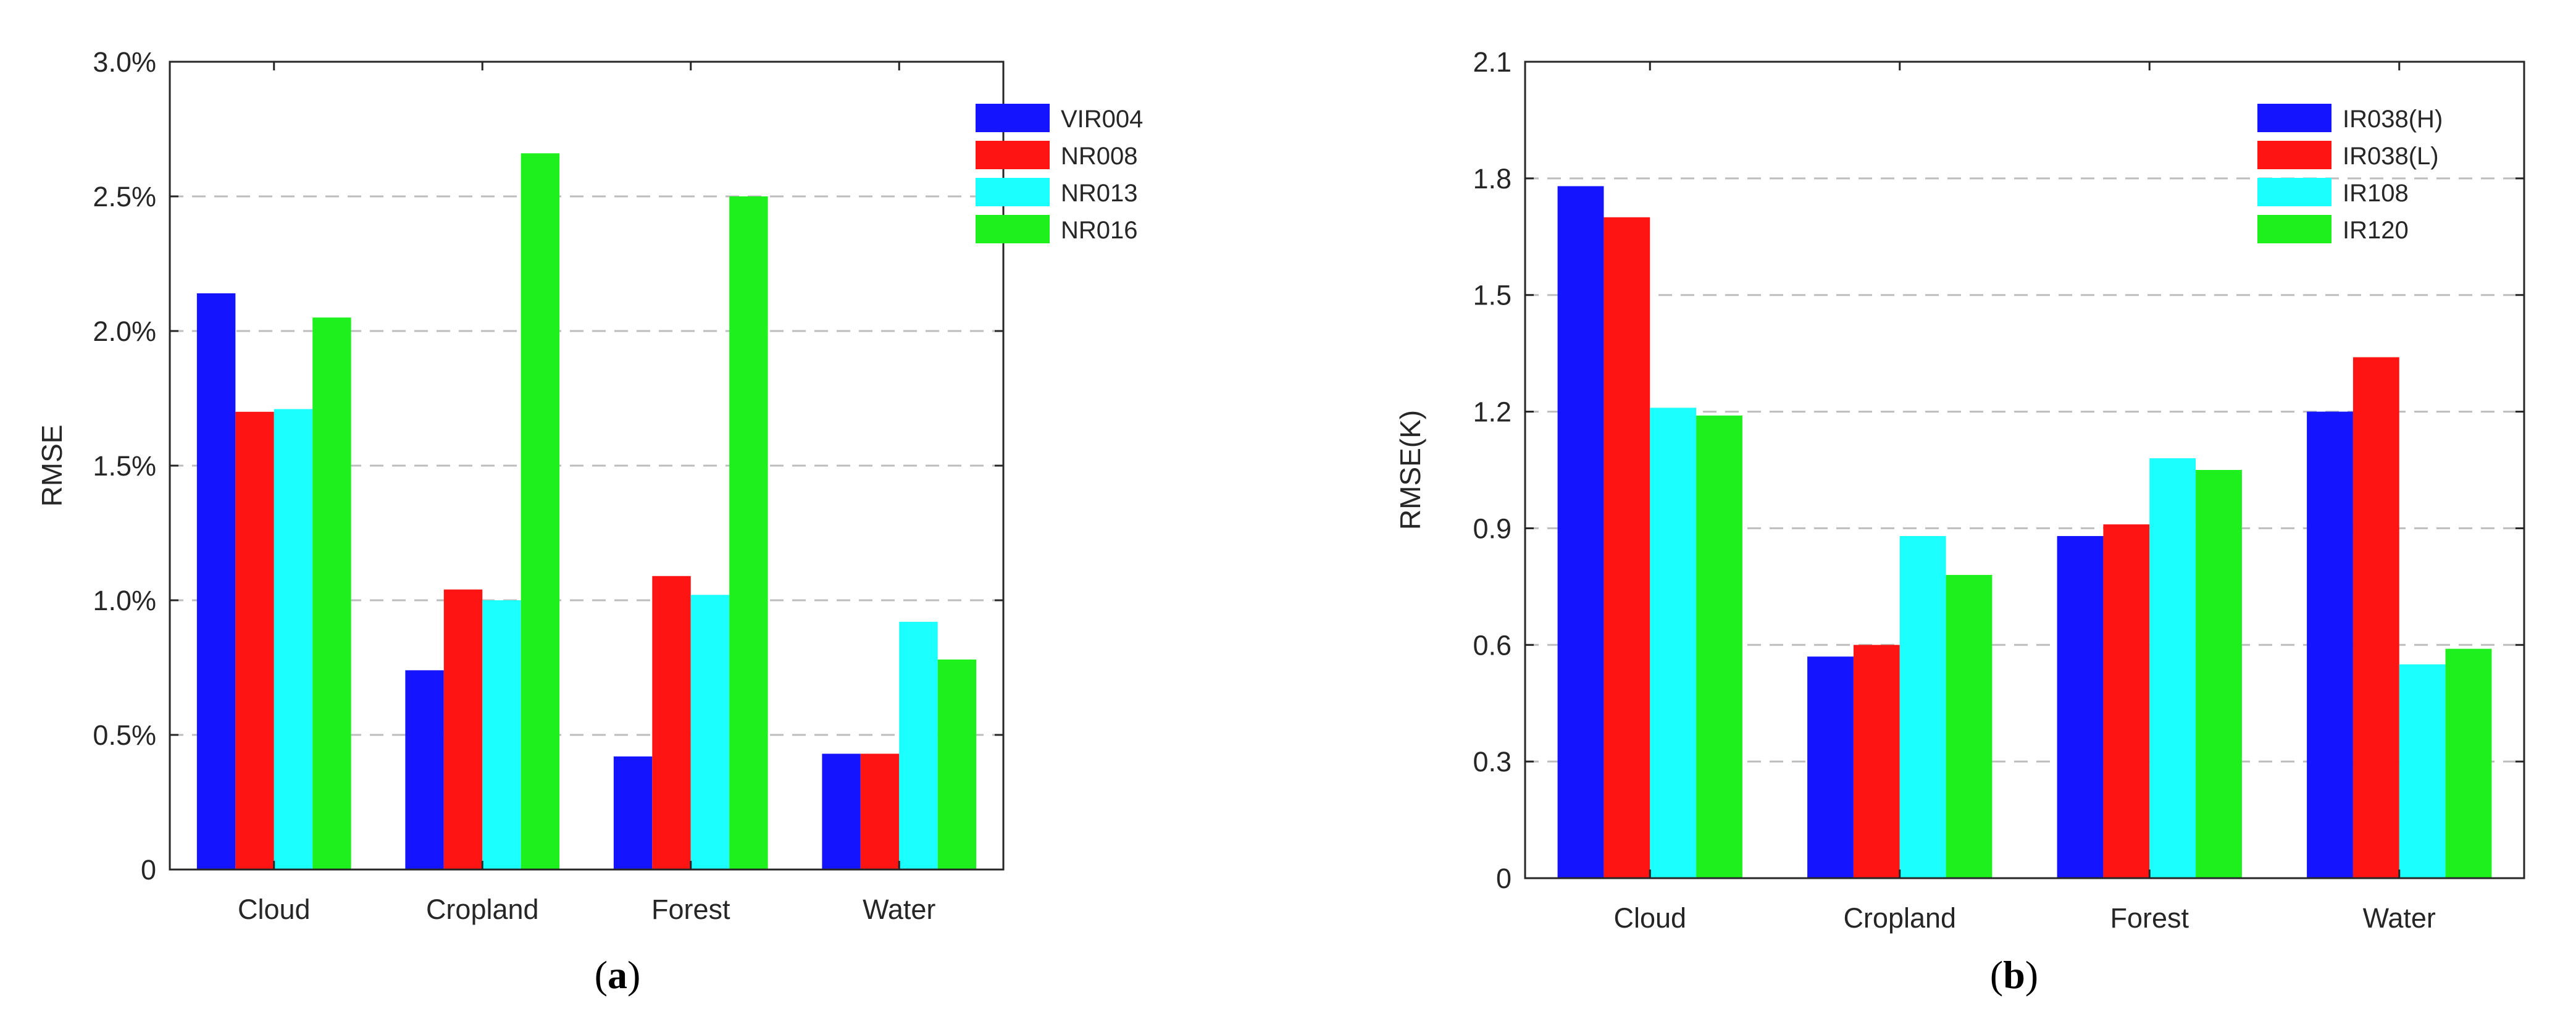 The width and height of the screenshot is (2576, 1027). What do you see at coordinates (463, 729) in the screenshot?
I see `bar-cropland-nr008` at bounding box center [463, 729].